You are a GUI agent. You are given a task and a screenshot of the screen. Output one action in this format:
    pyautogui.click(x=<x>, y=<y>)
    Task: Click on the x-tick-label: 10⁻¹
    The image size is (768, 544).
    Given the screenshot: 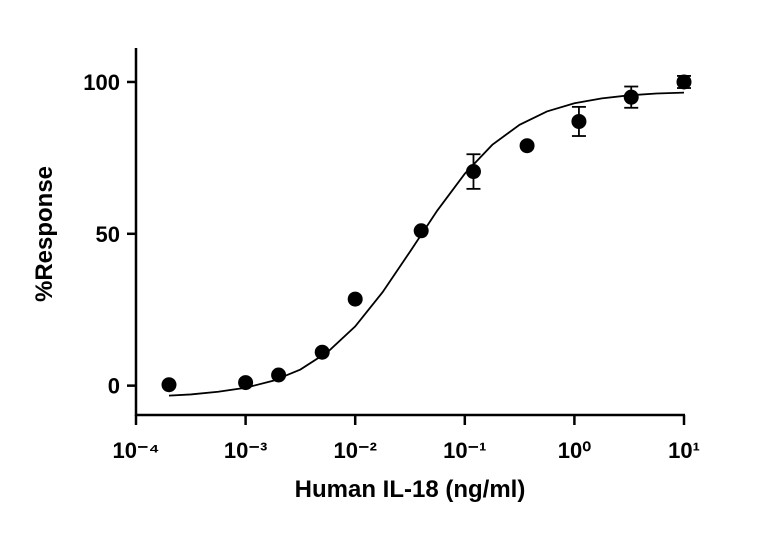 What is the action you would take?
    pyautogui.click(x=464, y=450)
    